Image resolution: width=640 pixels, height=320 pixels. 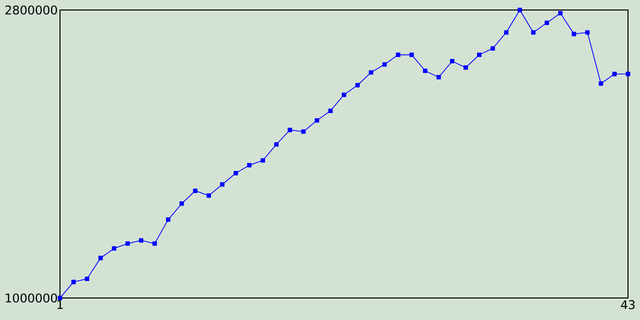 What do you see at coordinates (627, 305) in the screenshot?
I see `x-tick-label: 43` at bounding box center [627, 305].